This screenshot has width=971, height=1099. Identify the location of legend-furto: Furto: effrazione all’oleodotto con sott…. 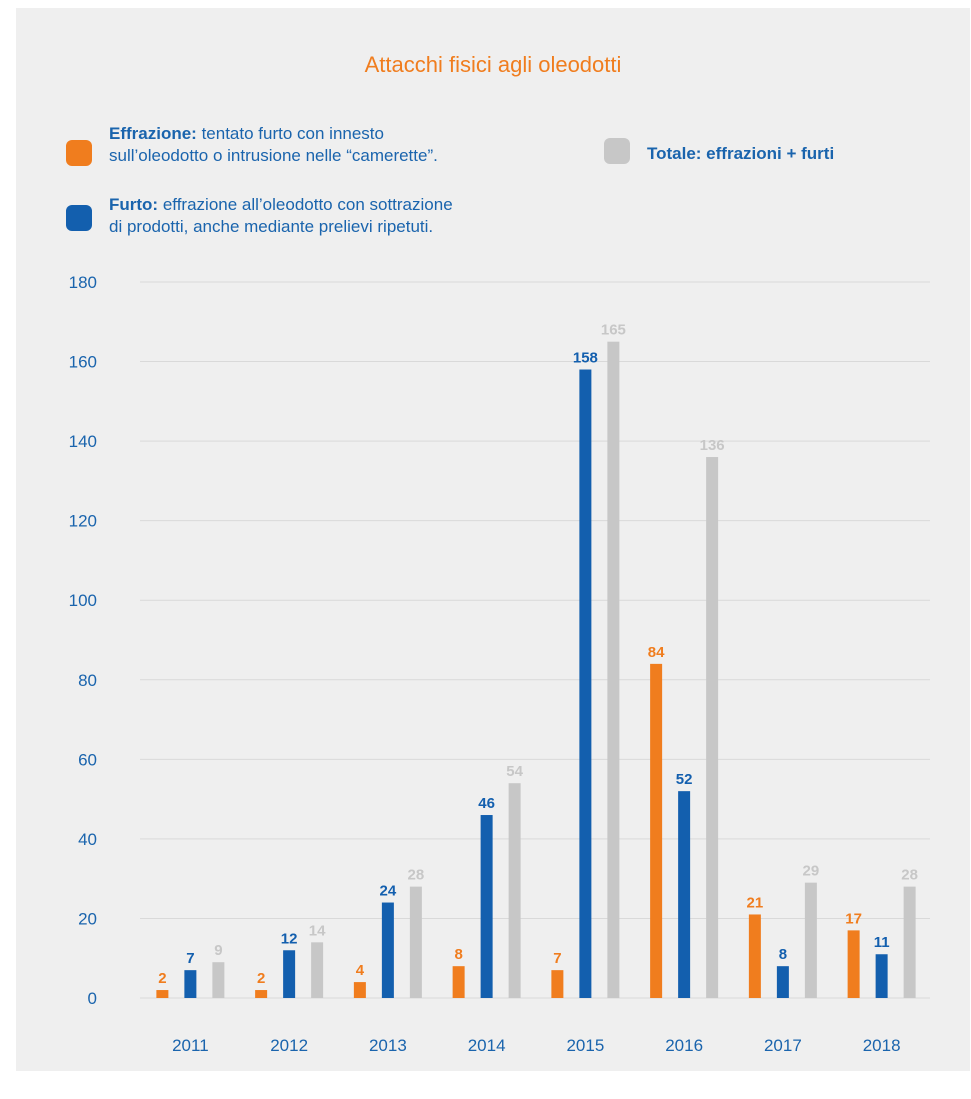
(344, 216).